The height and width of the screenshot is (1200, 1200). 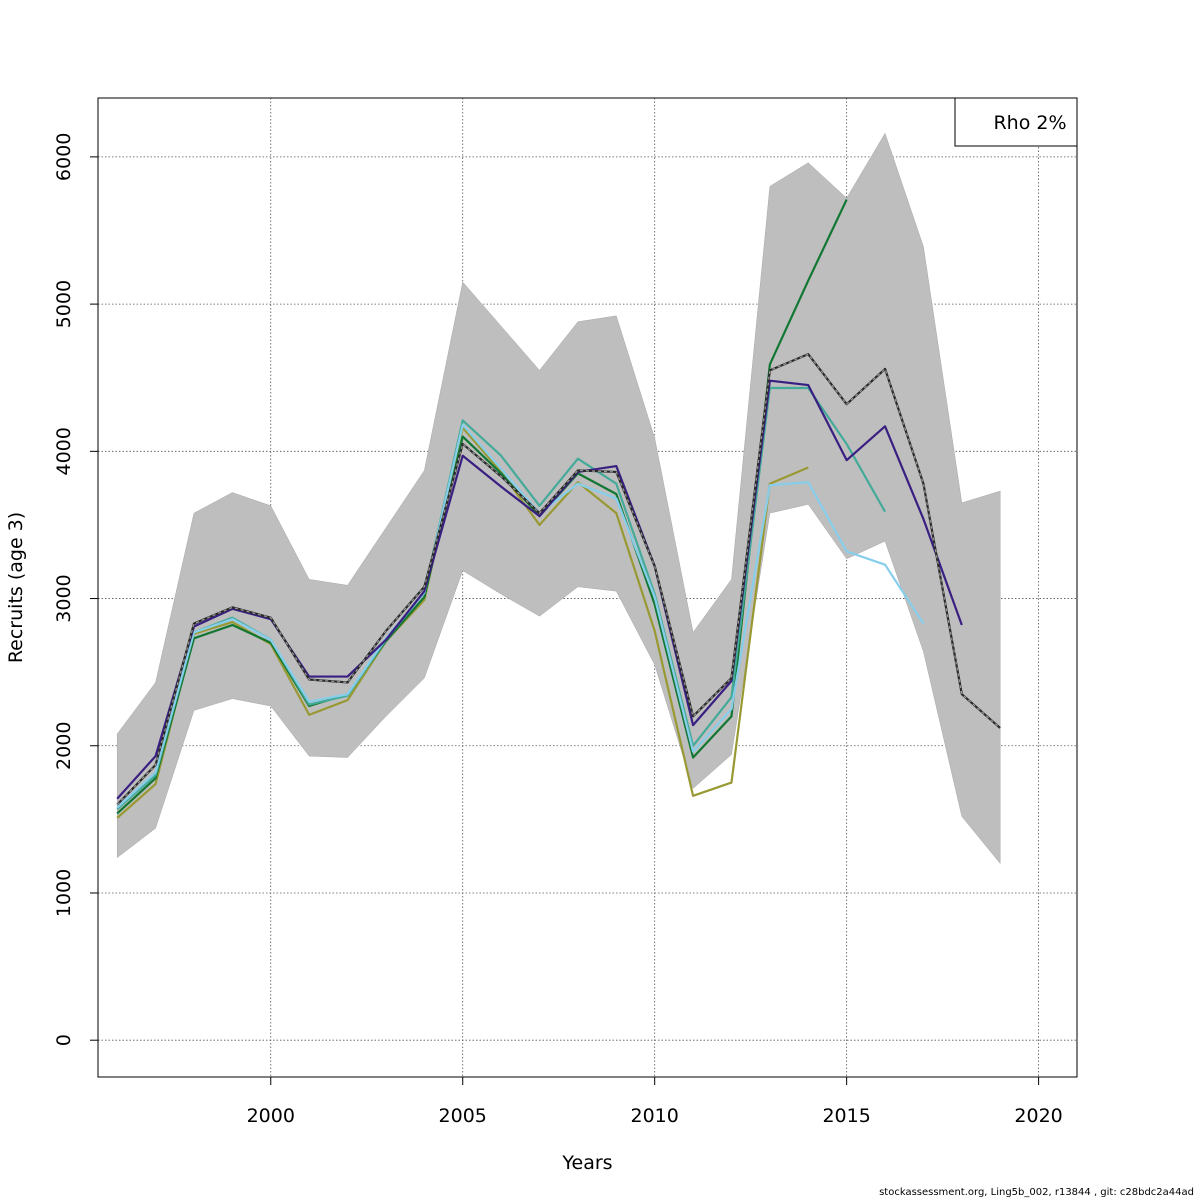 I want to click on y-axis-label: Recruits (age 3), so click(x=16, y=587).